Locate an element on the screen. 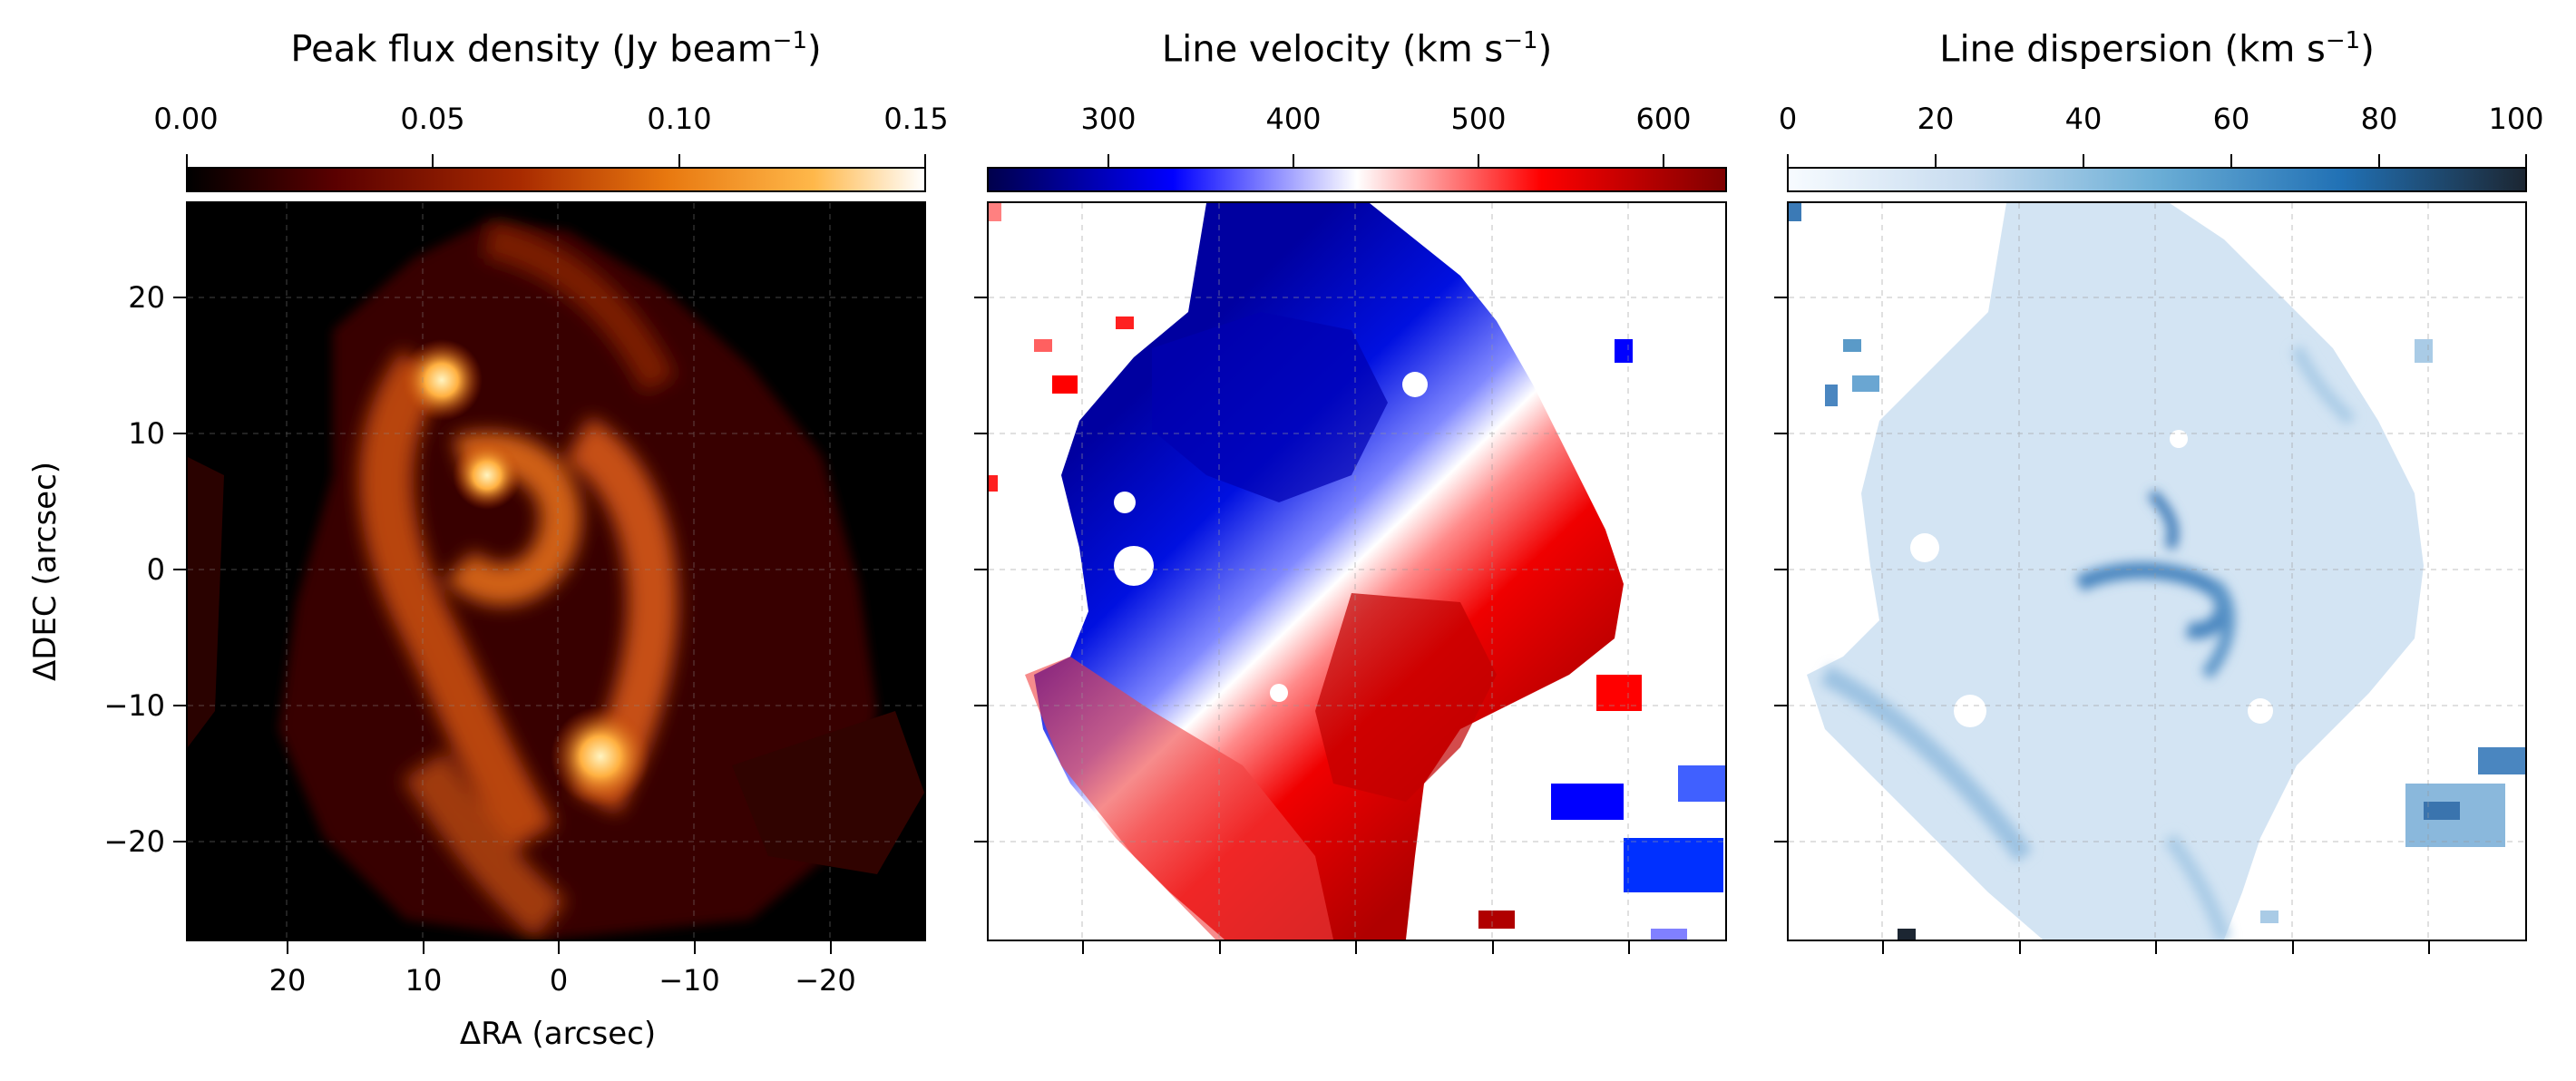  y-tick-label: 20 is located at coordinates (146, 297).